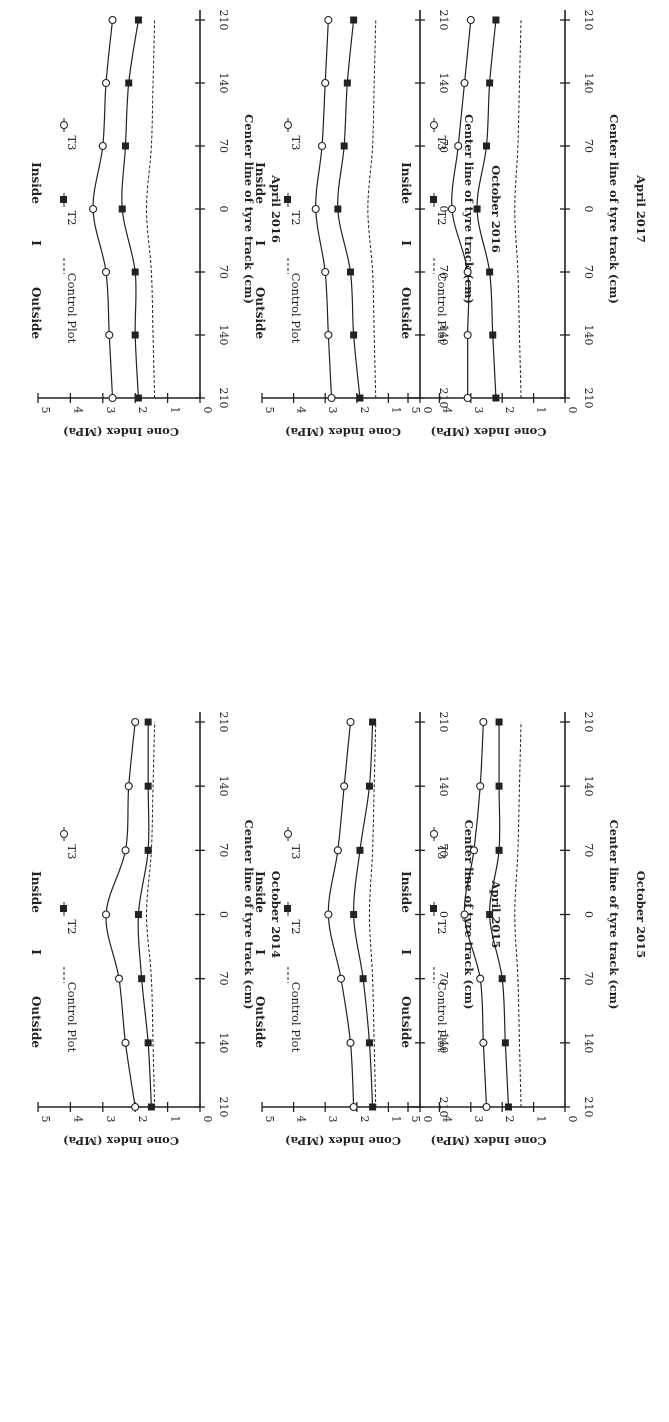 This screenshot has height=1422, width=669. Describe the element at coordinates (406, 1022) in the screenshot. I see `chart2-header-outside: Outside` at that location.